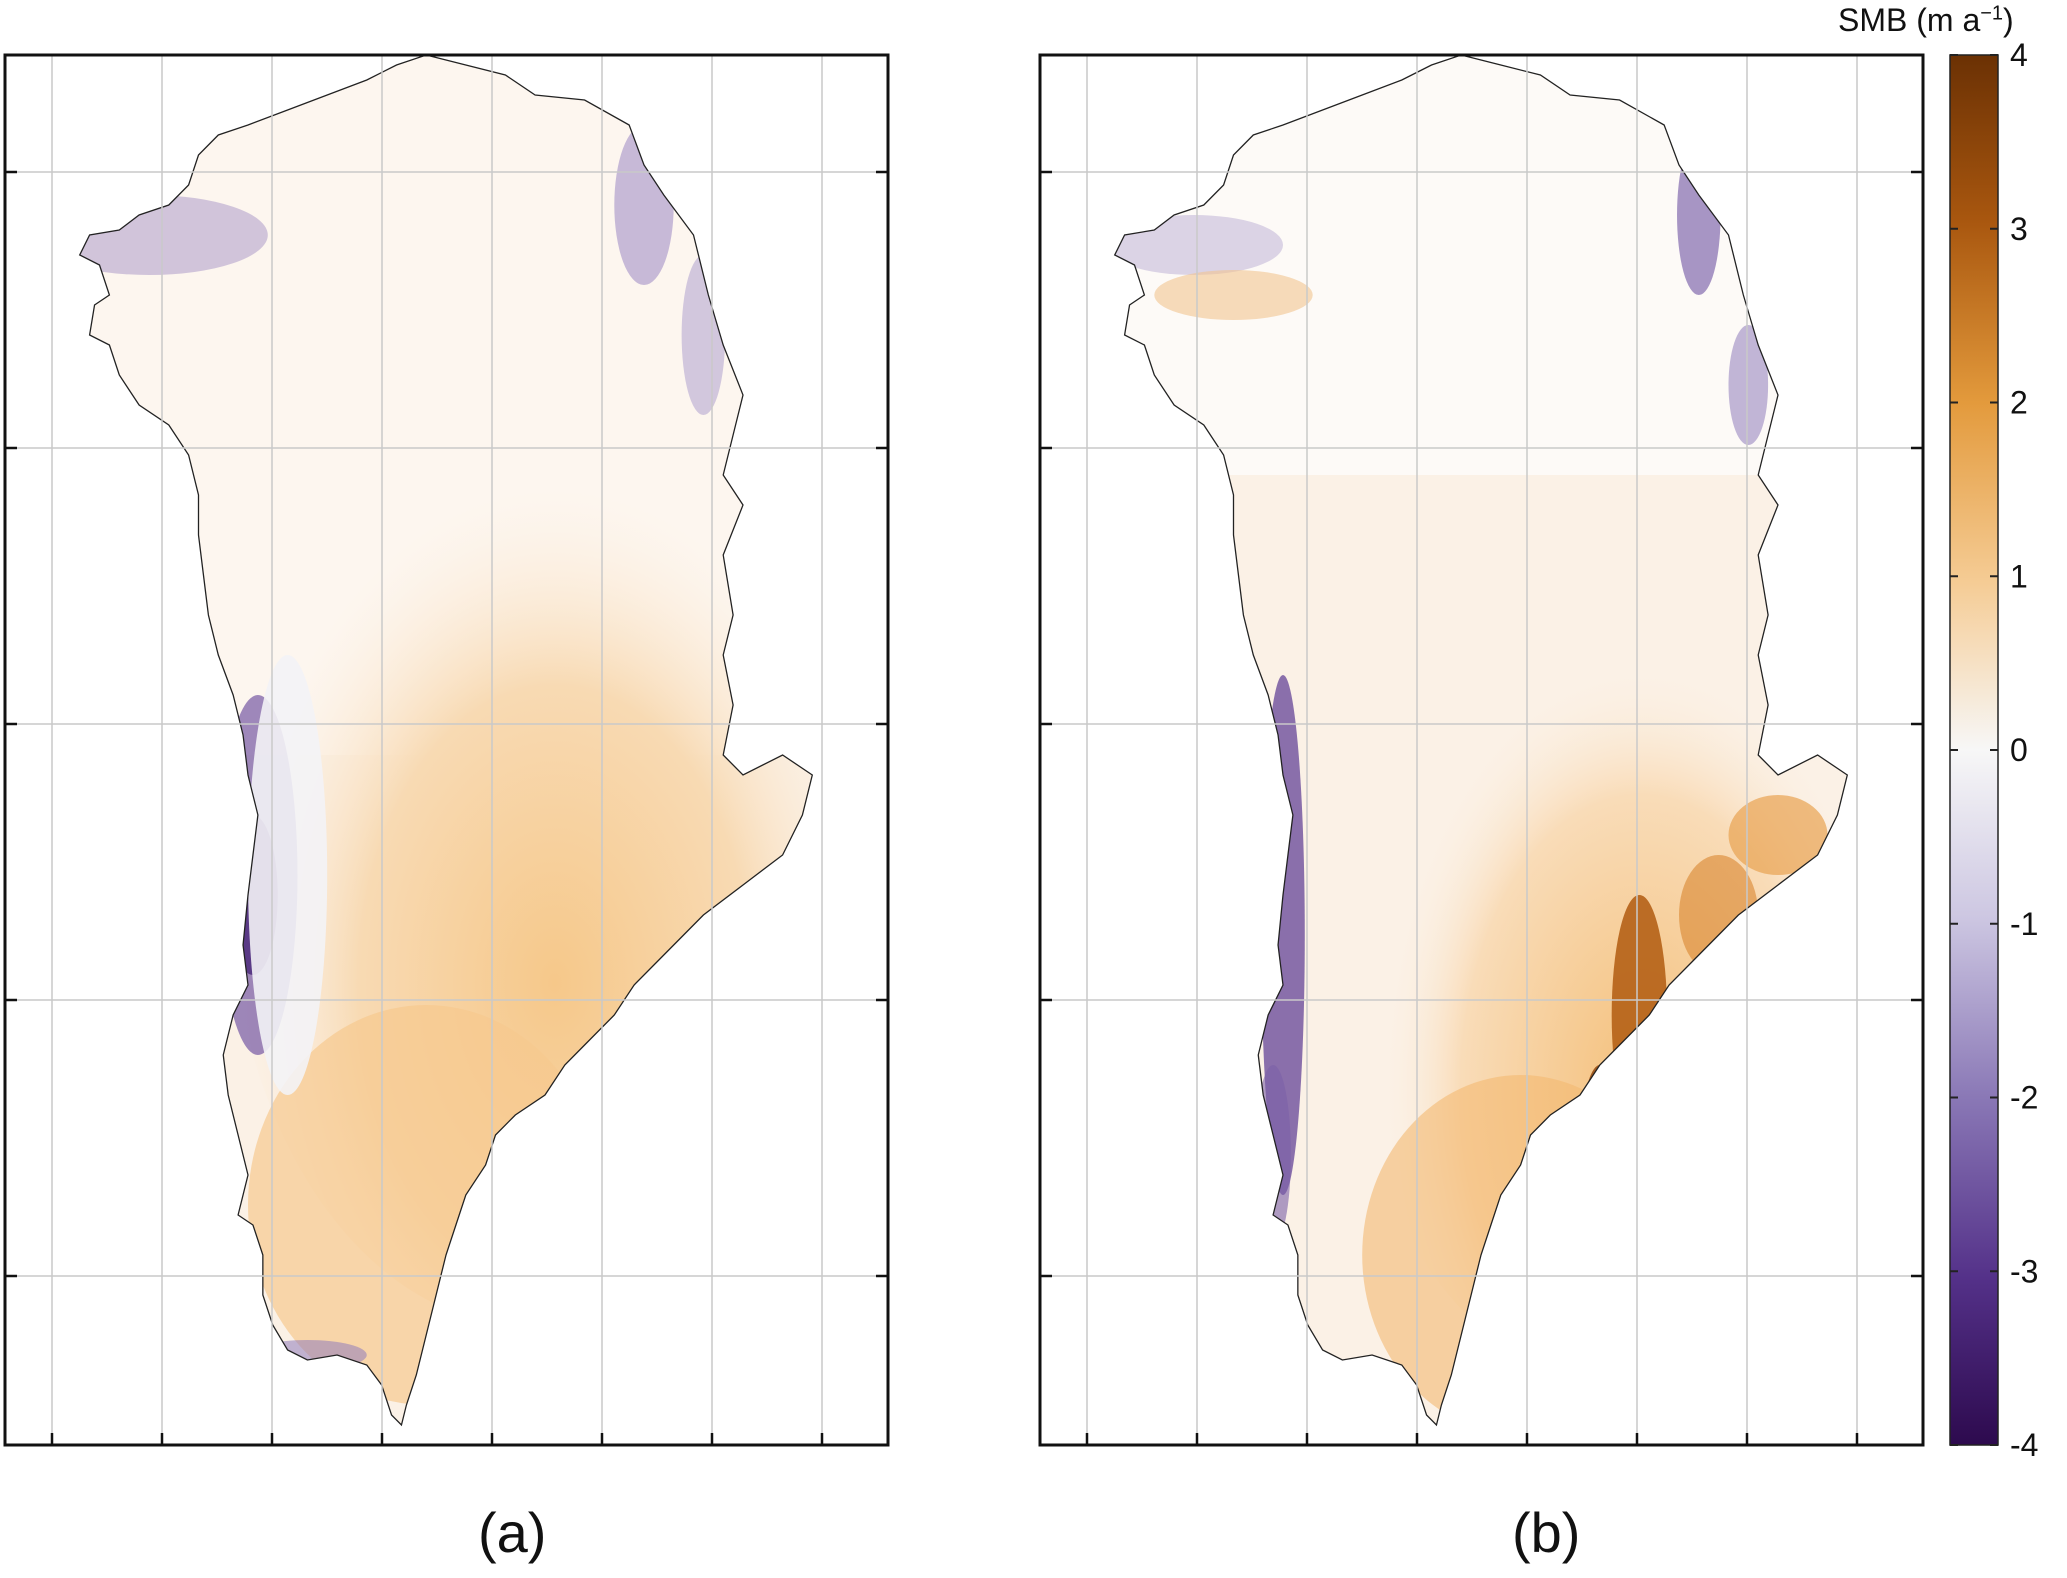 The image size is (2067, 1578). What do you see at coordinates (2019, 403) in the screenshot?
I see `colorbar-tick-label: 2` at bounding box center [2019, 403].